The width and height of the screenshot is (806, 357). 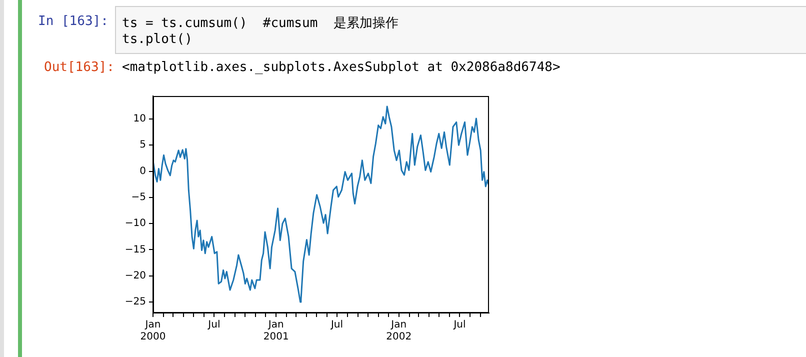 I want to click on text: <matplotlib.axes._subplots.AxesSubplot at 0x2086a8d6748>, so click(x=341, y=67).